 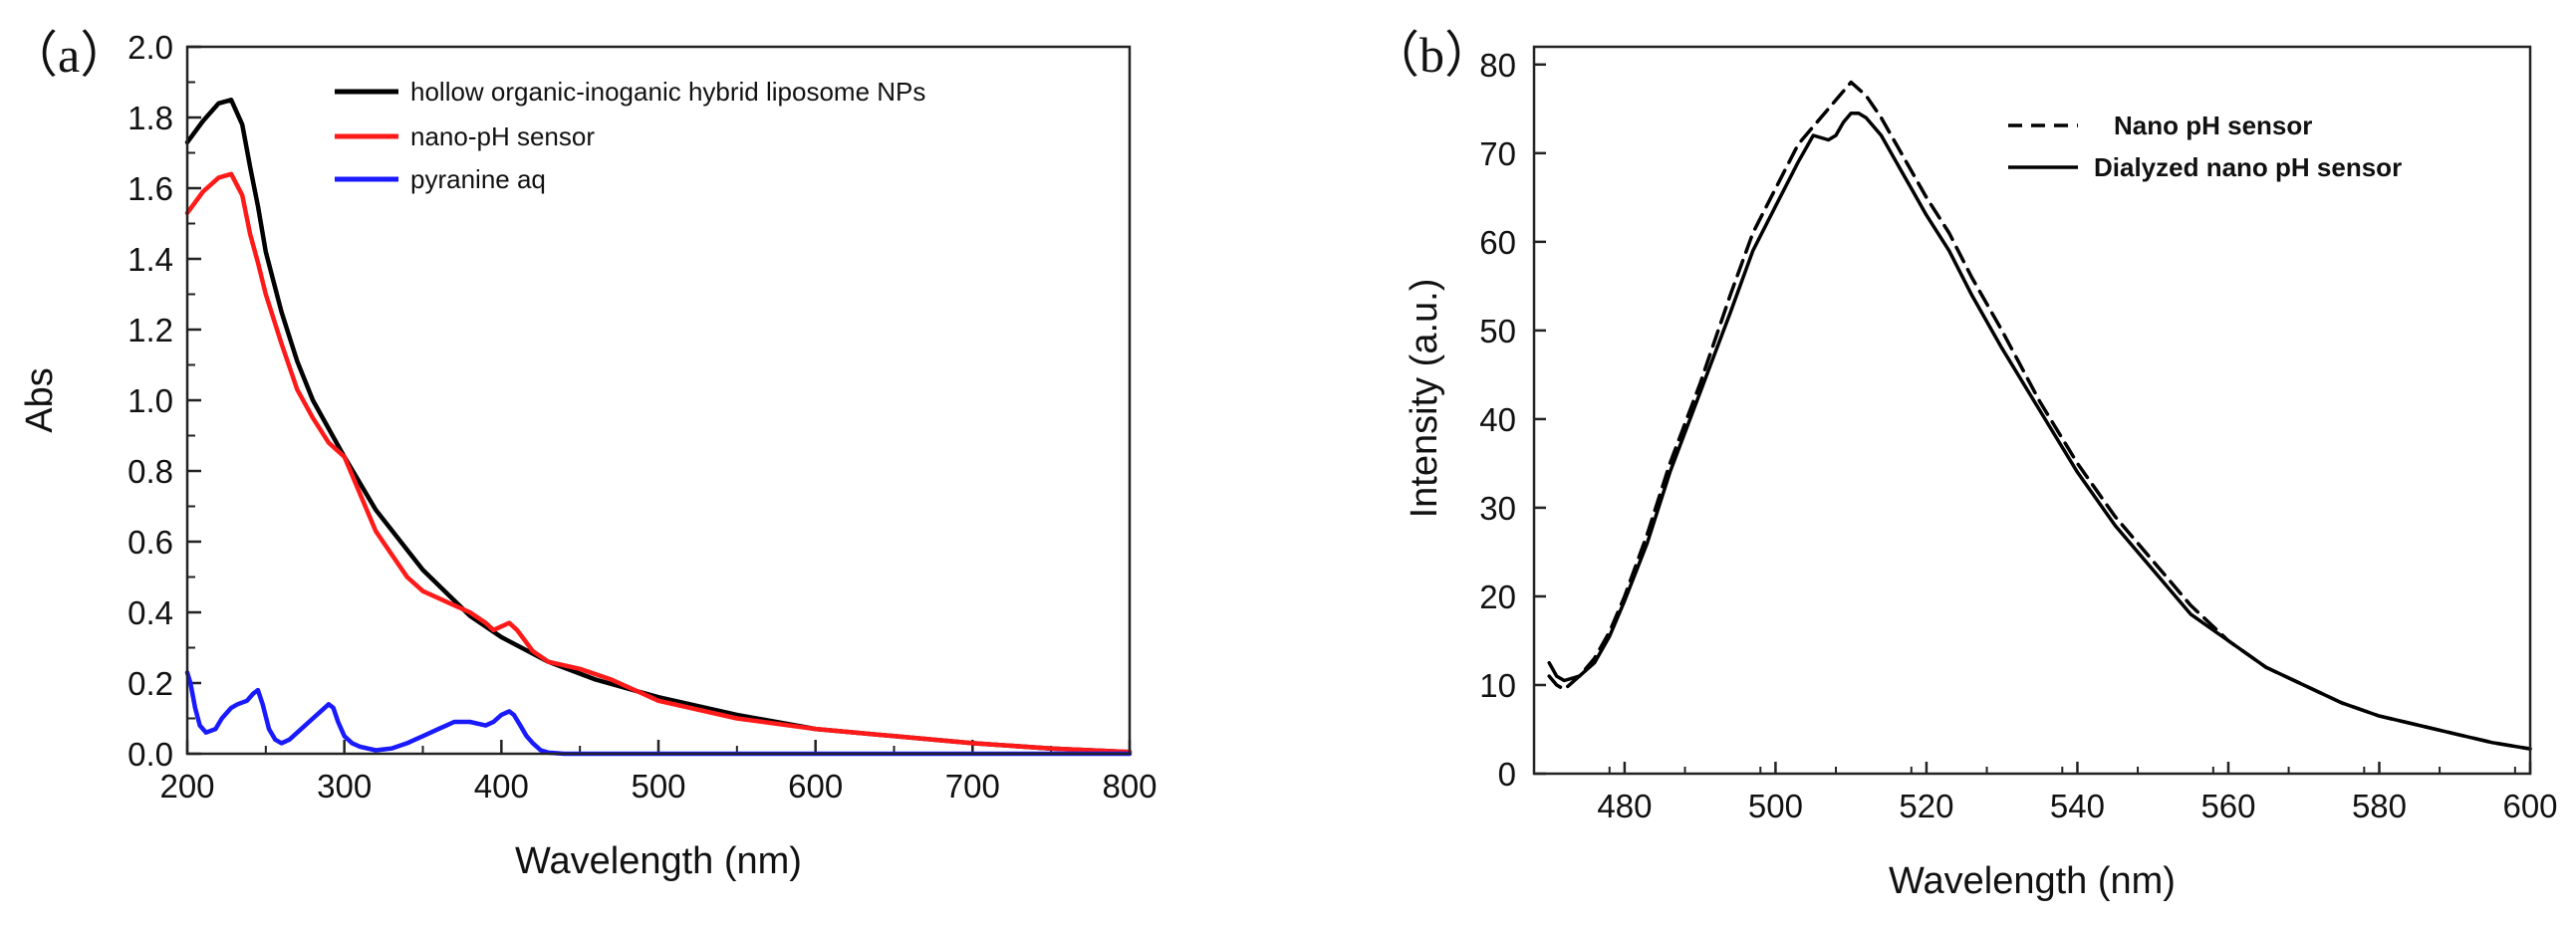 I want to click on y-tick-label: 0.4, so click(x=150, y=612).